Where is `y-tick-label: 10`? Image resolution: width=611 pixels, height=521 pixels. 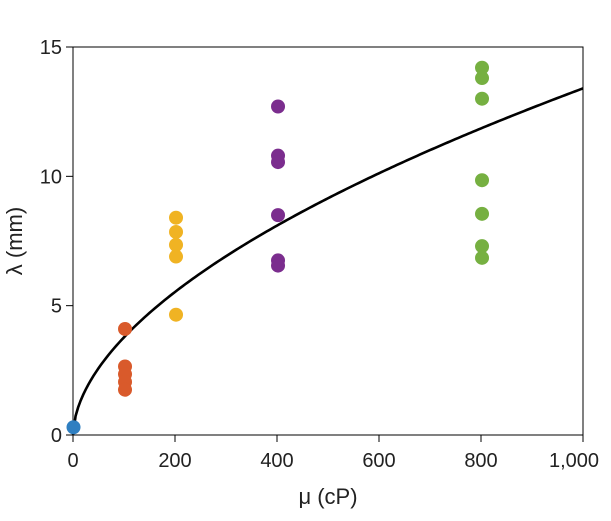 y-tick-label: 10 is located at coordinates (51, 177).